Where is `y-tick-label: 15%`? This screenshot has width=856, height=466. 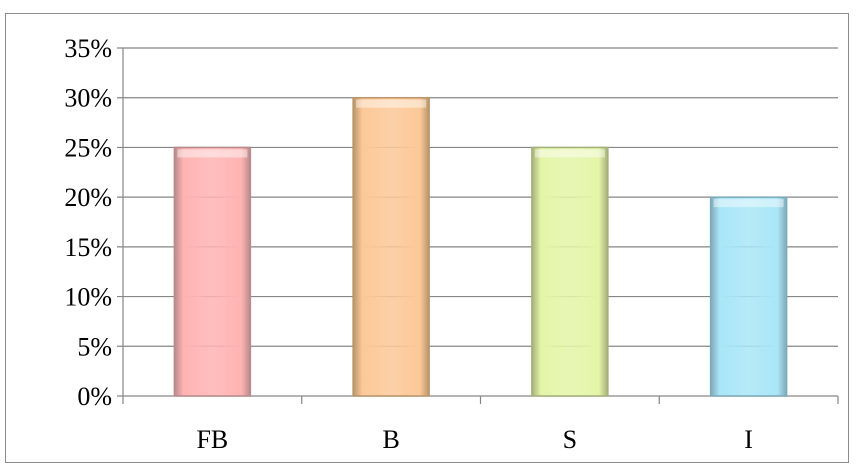 y-tick-label: 15% is located at coordinates (88, 247).